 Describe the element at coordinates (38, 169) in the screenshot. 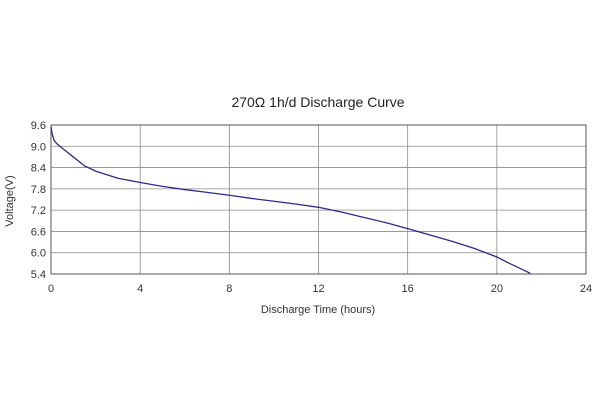

I see `y-tick-label: 8.4` at that location.